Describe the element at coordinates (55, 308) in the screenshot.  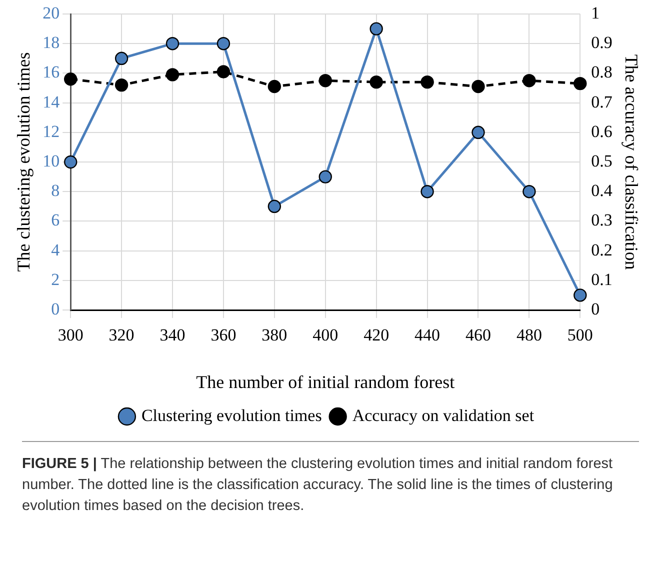
I see `y-tick-label: 0` at that location.